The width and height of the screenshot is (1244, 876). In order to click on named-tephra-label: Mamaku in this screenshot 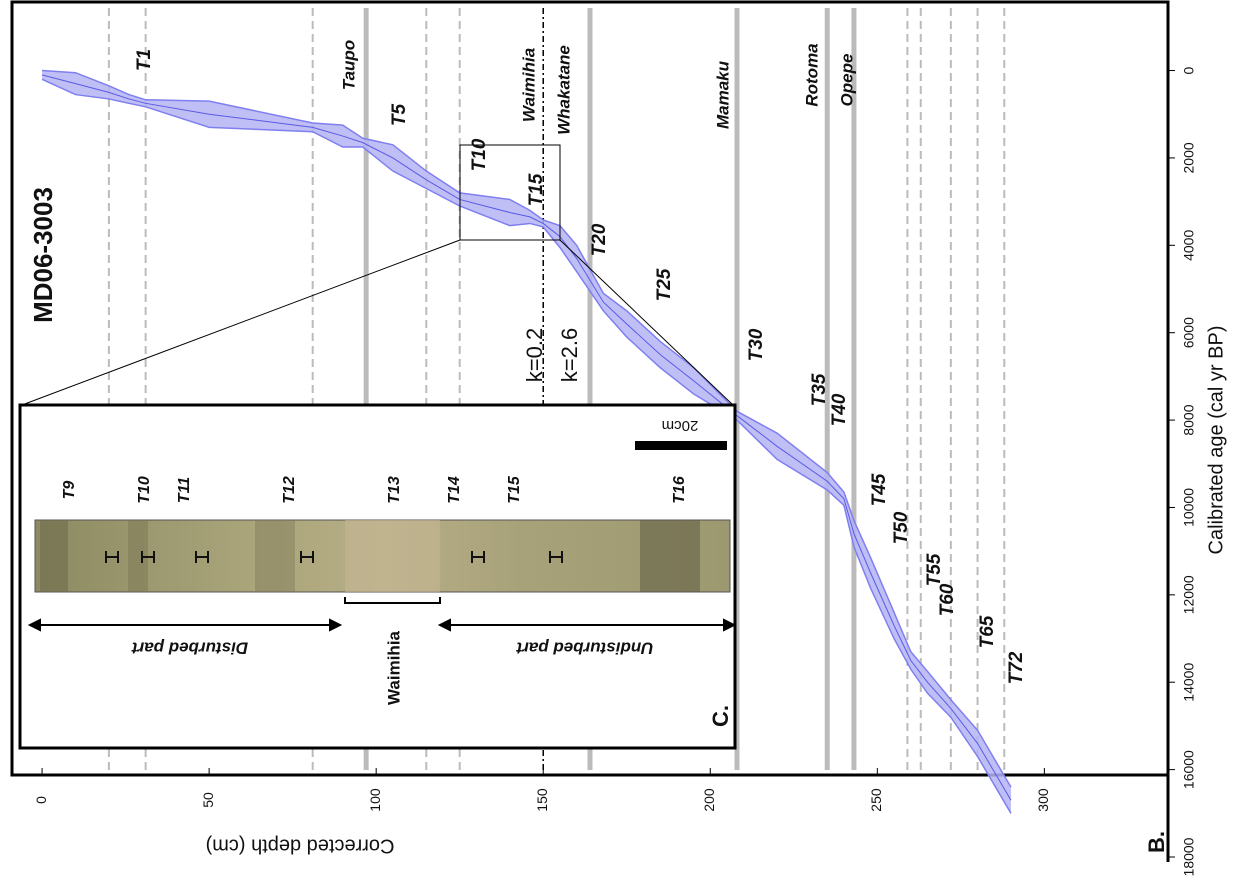, I will do `click(722, 94)`.